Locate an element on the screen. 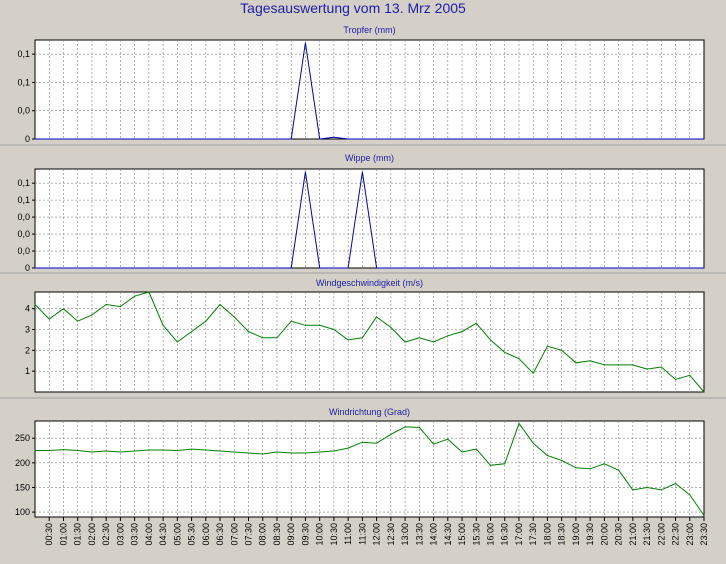 Image resolution: width=726 pixels, height=564 pixels. x-tick-label: 15:30 is located at coordinates (476, 534).